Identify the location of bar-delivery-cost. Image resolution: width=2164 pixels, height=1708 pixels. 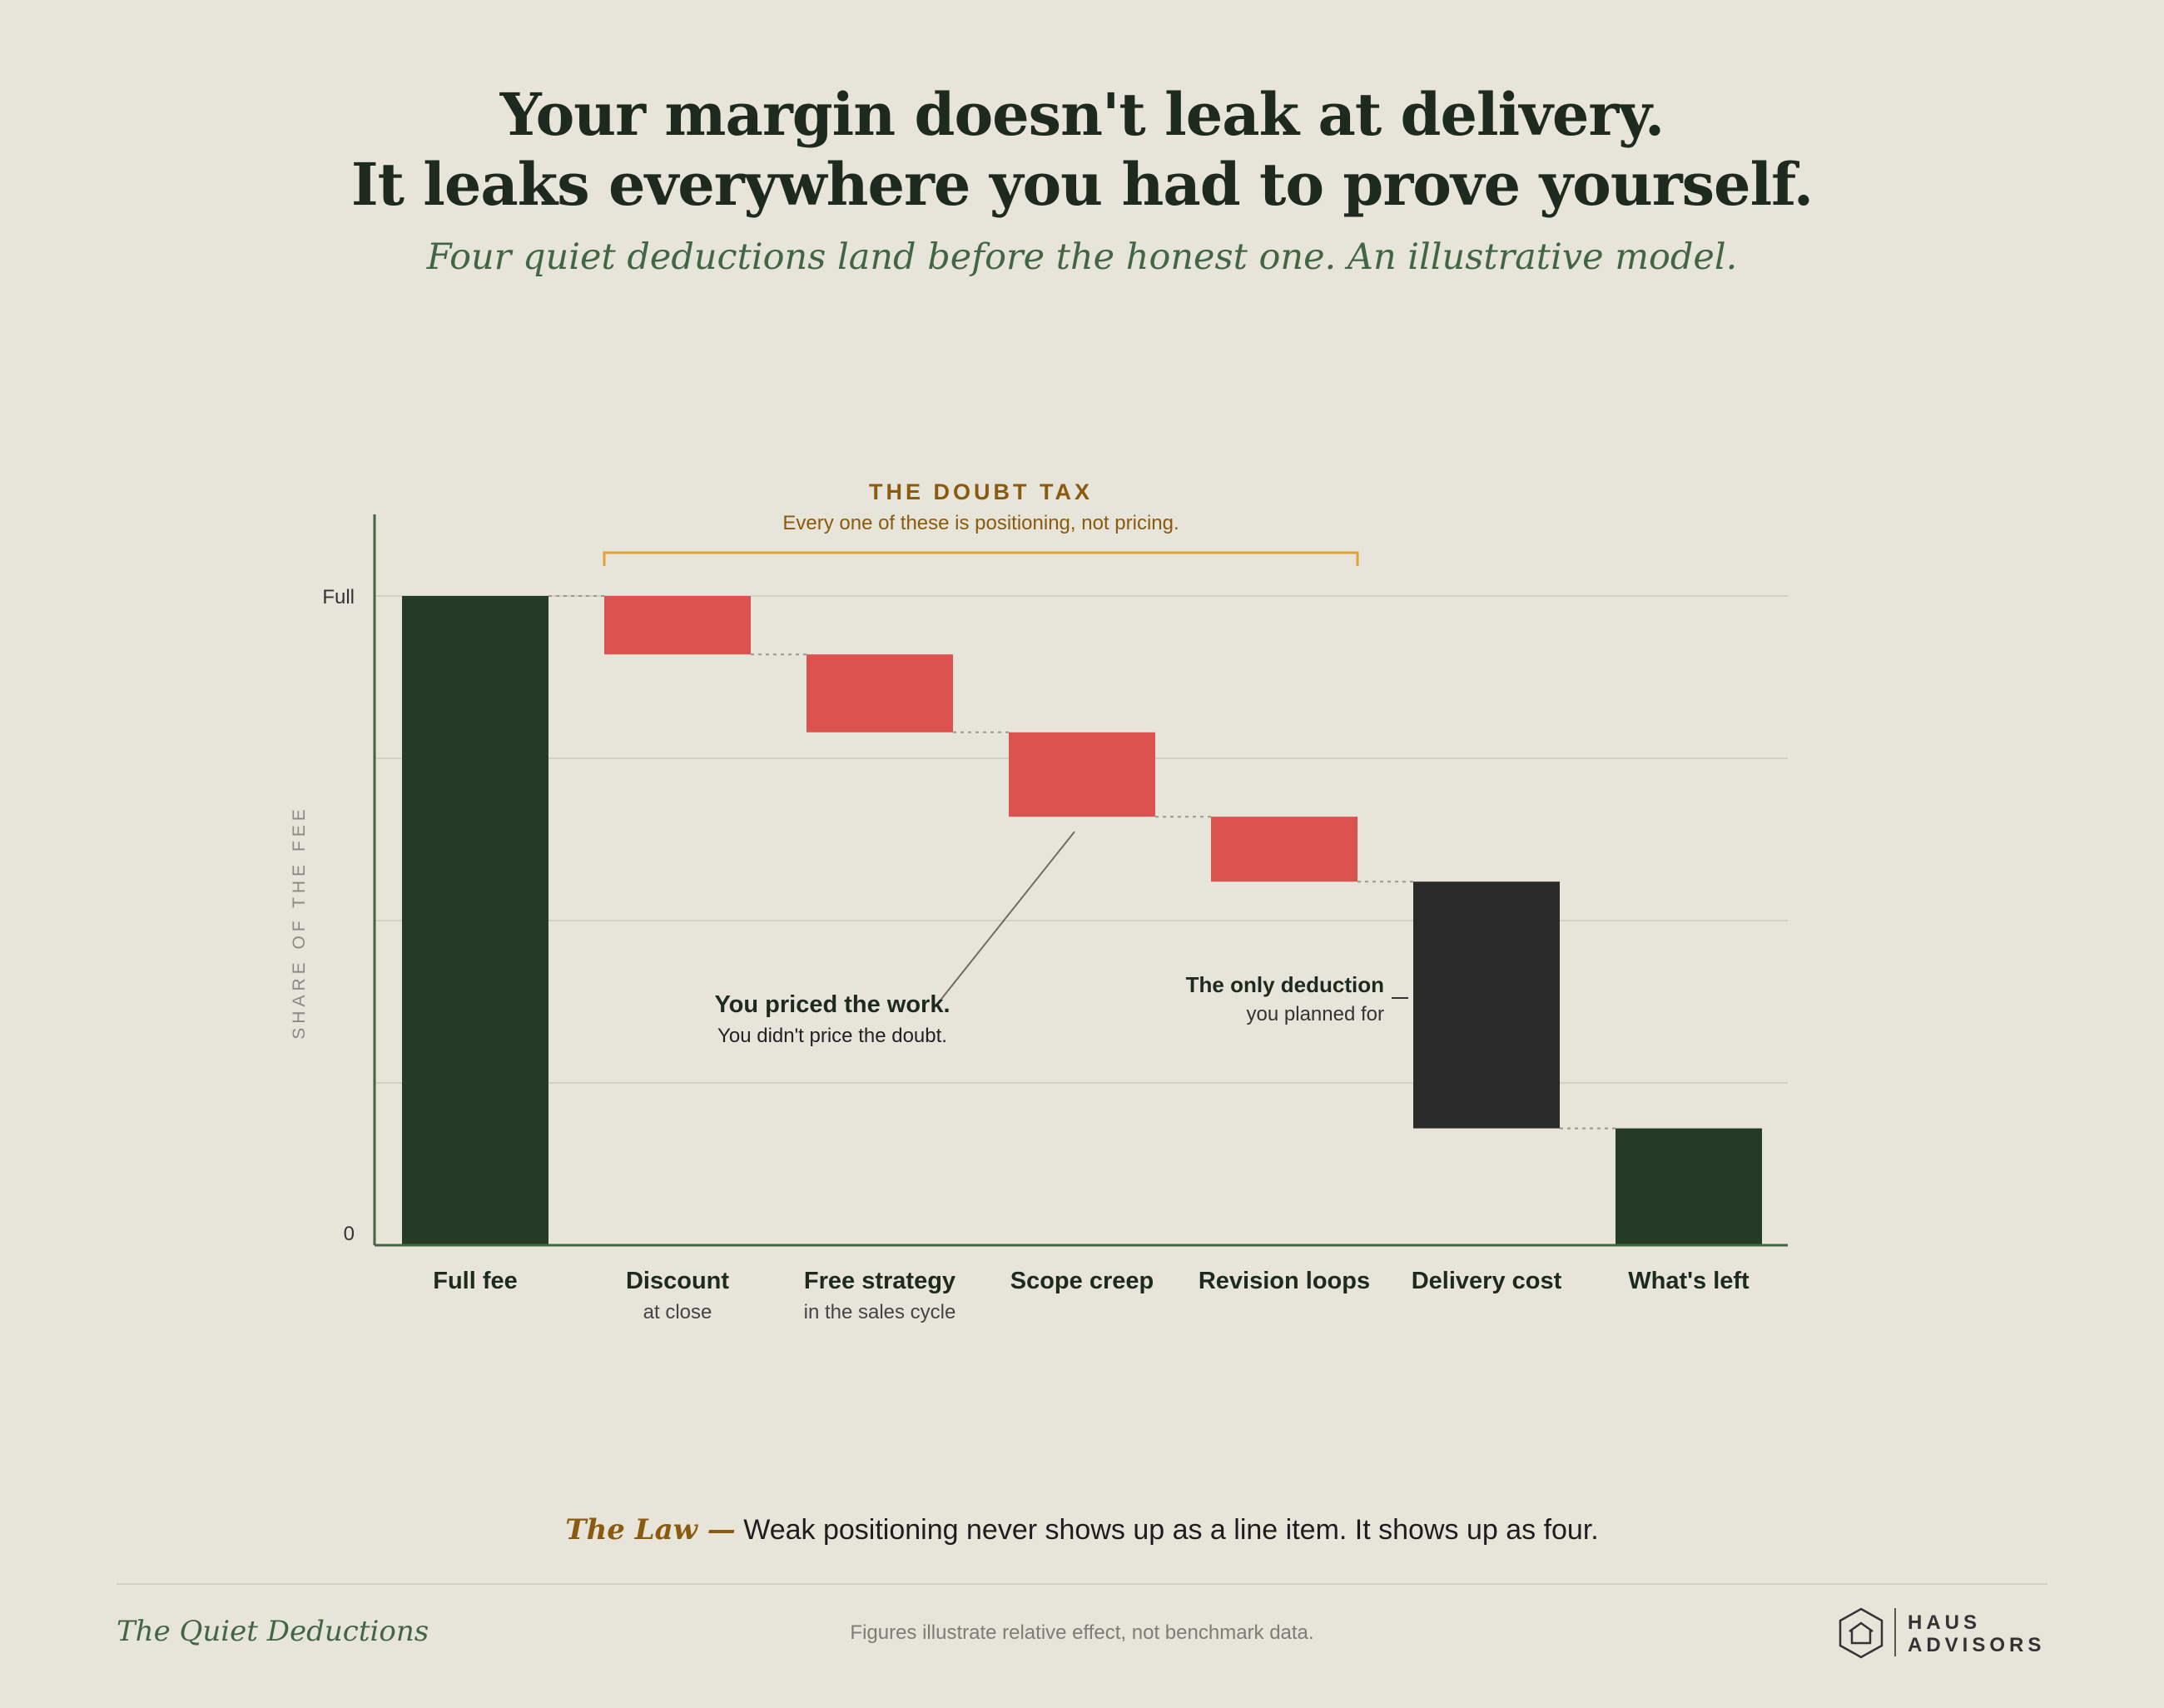
(1487, 1005).